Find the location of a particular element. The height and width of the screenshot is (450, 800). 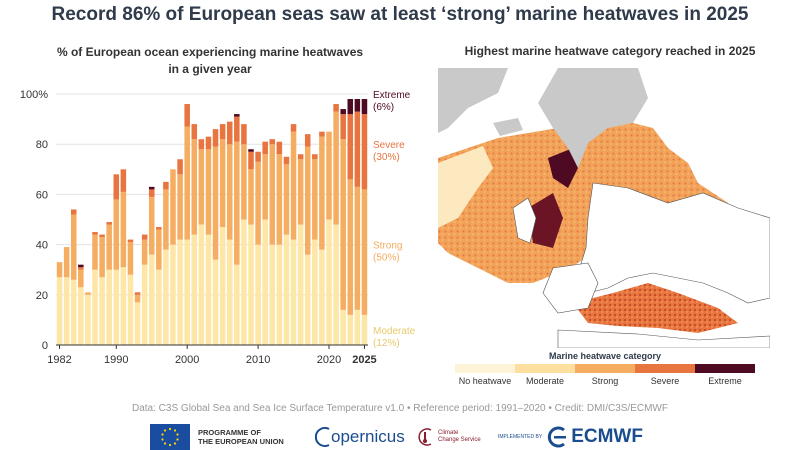

legend-label: Strong is located at coordinates (605, 381).